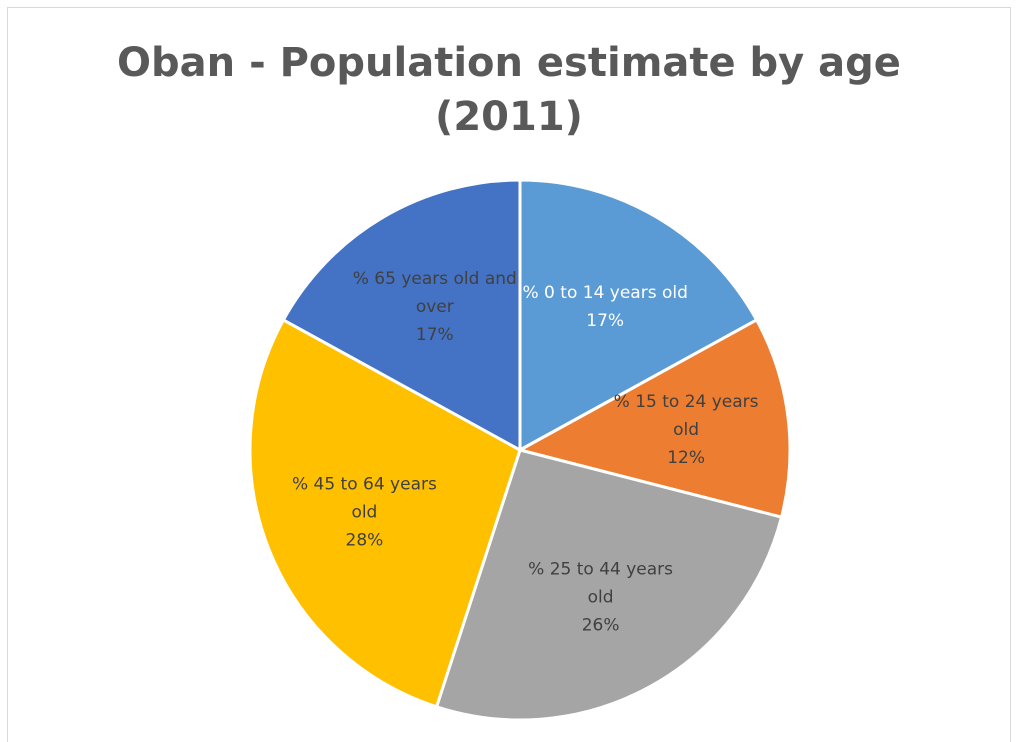 The height and width of the screenshot is (742, 1018). I want to click on pie-data-label-4-line-1: % 45 to 64 years, so click(364, 485).